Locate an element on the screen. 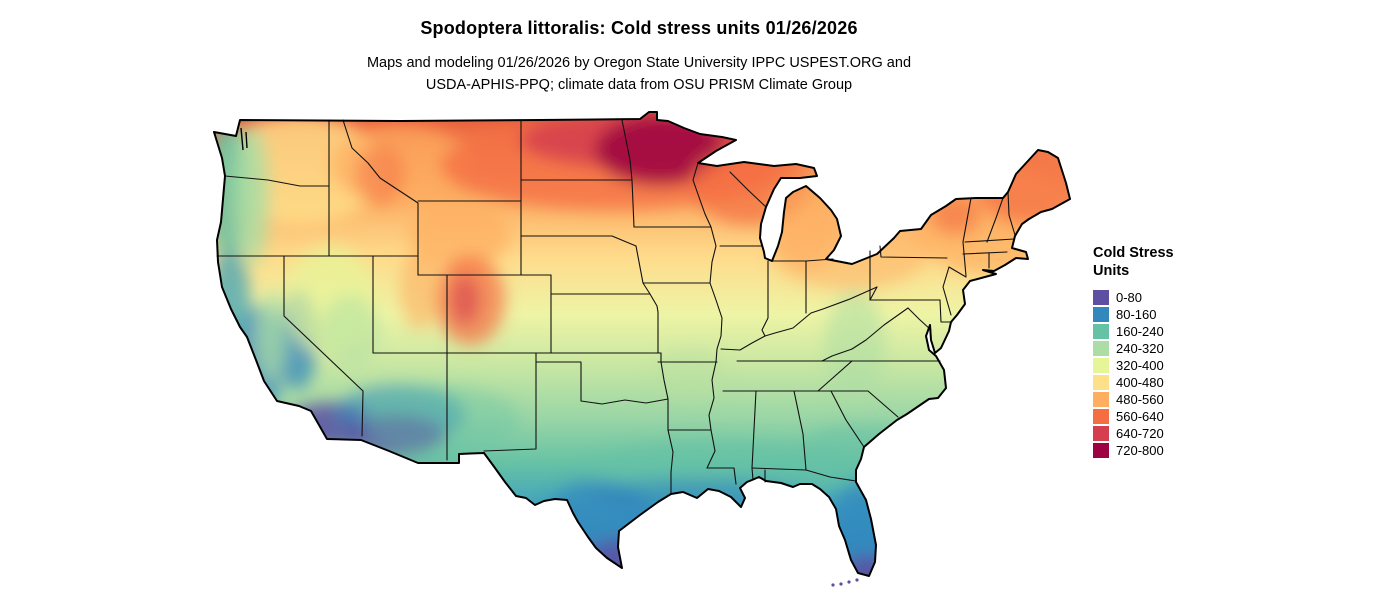 The image size is (1400, 599). legend-item: 480-560 is located at coordinates (1133, 399).